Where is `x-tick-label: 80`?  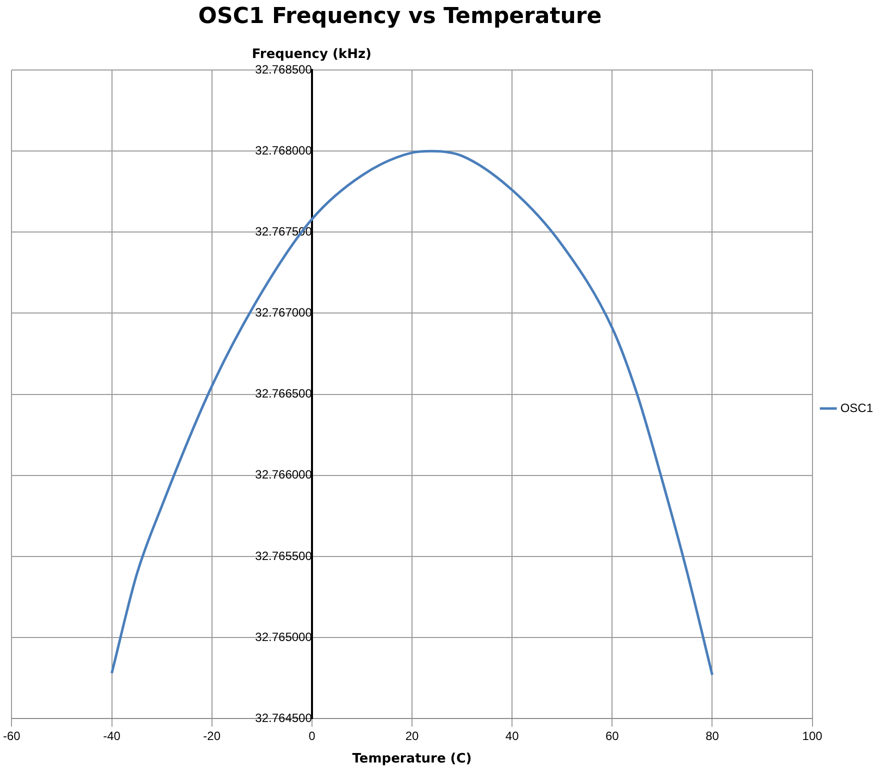
x-tick-label: 80 is located at coordinates (713, 736).